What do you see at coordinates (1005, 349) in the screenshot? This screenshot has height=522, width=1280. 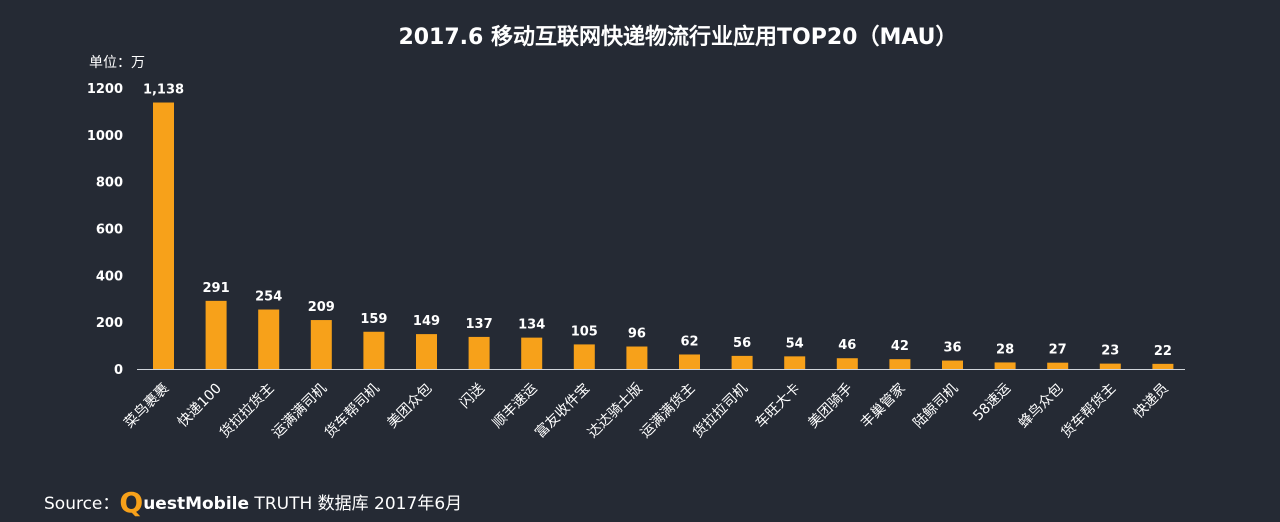 I see `bar-value-label: 28` at bounding box center [1005, 349].